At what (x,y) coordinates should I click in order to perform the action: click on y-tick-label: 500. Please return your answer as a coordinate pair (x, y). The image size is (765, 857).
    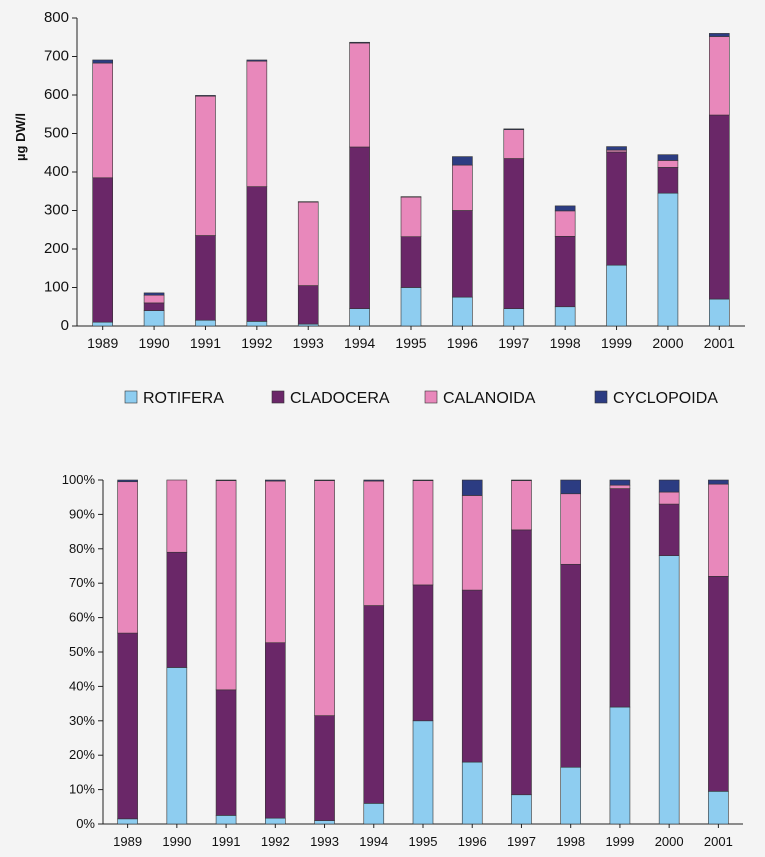
    Looking at the image, I should click on (56, 133).